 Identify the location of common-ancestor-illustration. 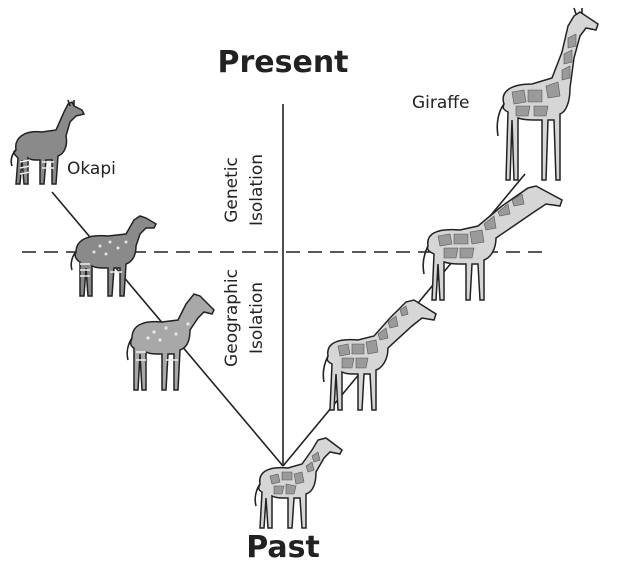
(298, 483).